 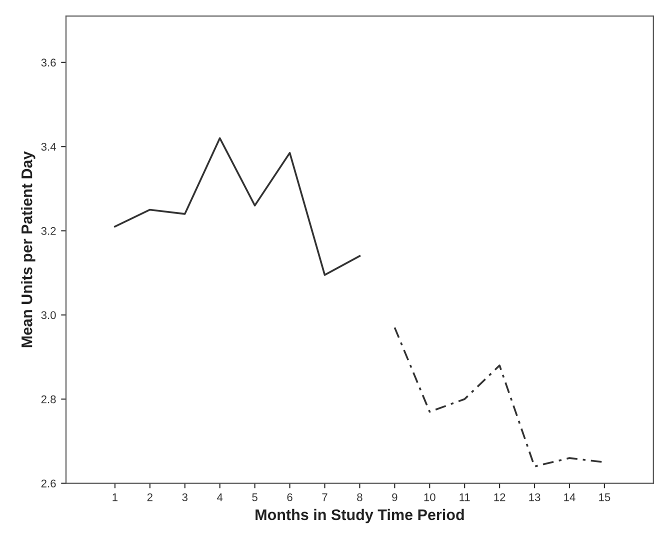 What do you see at coordinates (360, 516) in the screenshot?
I see `x-axis-title: Months in Study Time Period` at bounding box center [360, 516].